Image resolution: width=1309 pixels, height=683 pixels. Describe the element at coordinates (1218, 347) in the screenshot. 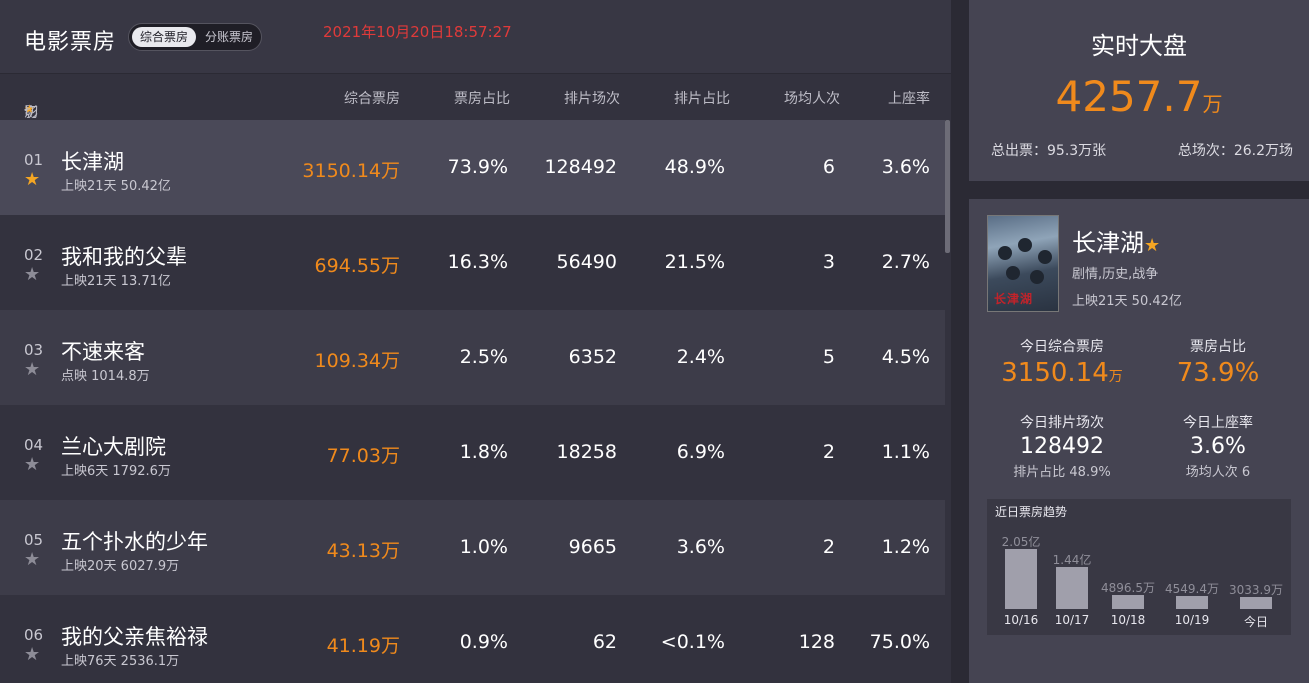

I see `stat-label: 票房占比` at that location.